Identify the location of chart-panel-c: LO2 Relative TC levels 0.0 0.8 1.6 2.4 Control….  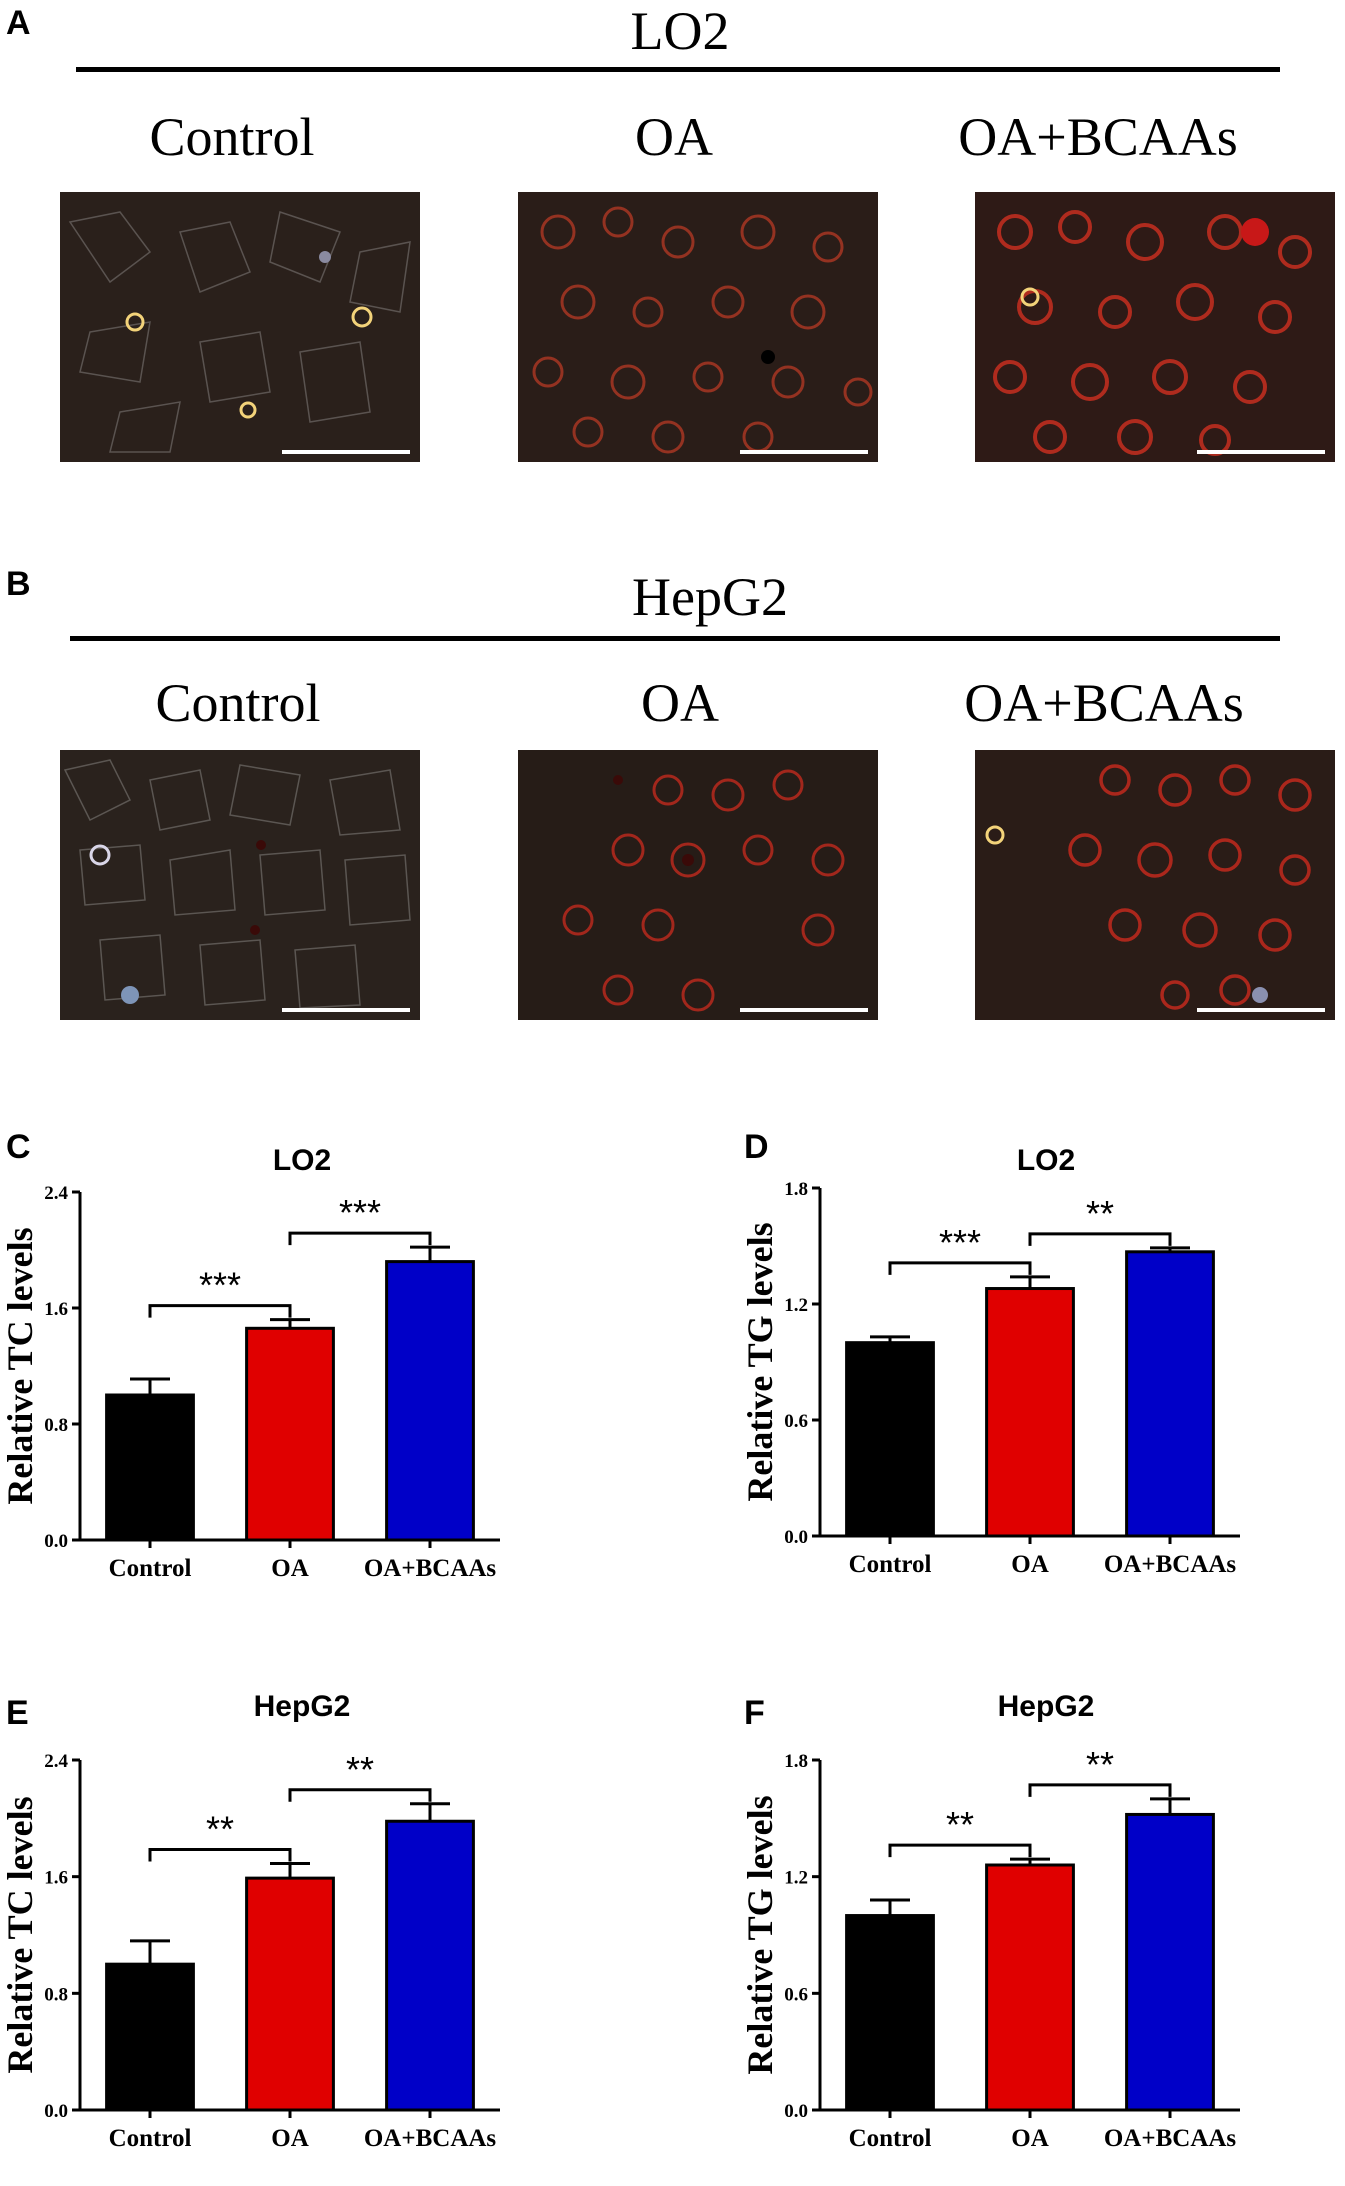
(250, 1363).